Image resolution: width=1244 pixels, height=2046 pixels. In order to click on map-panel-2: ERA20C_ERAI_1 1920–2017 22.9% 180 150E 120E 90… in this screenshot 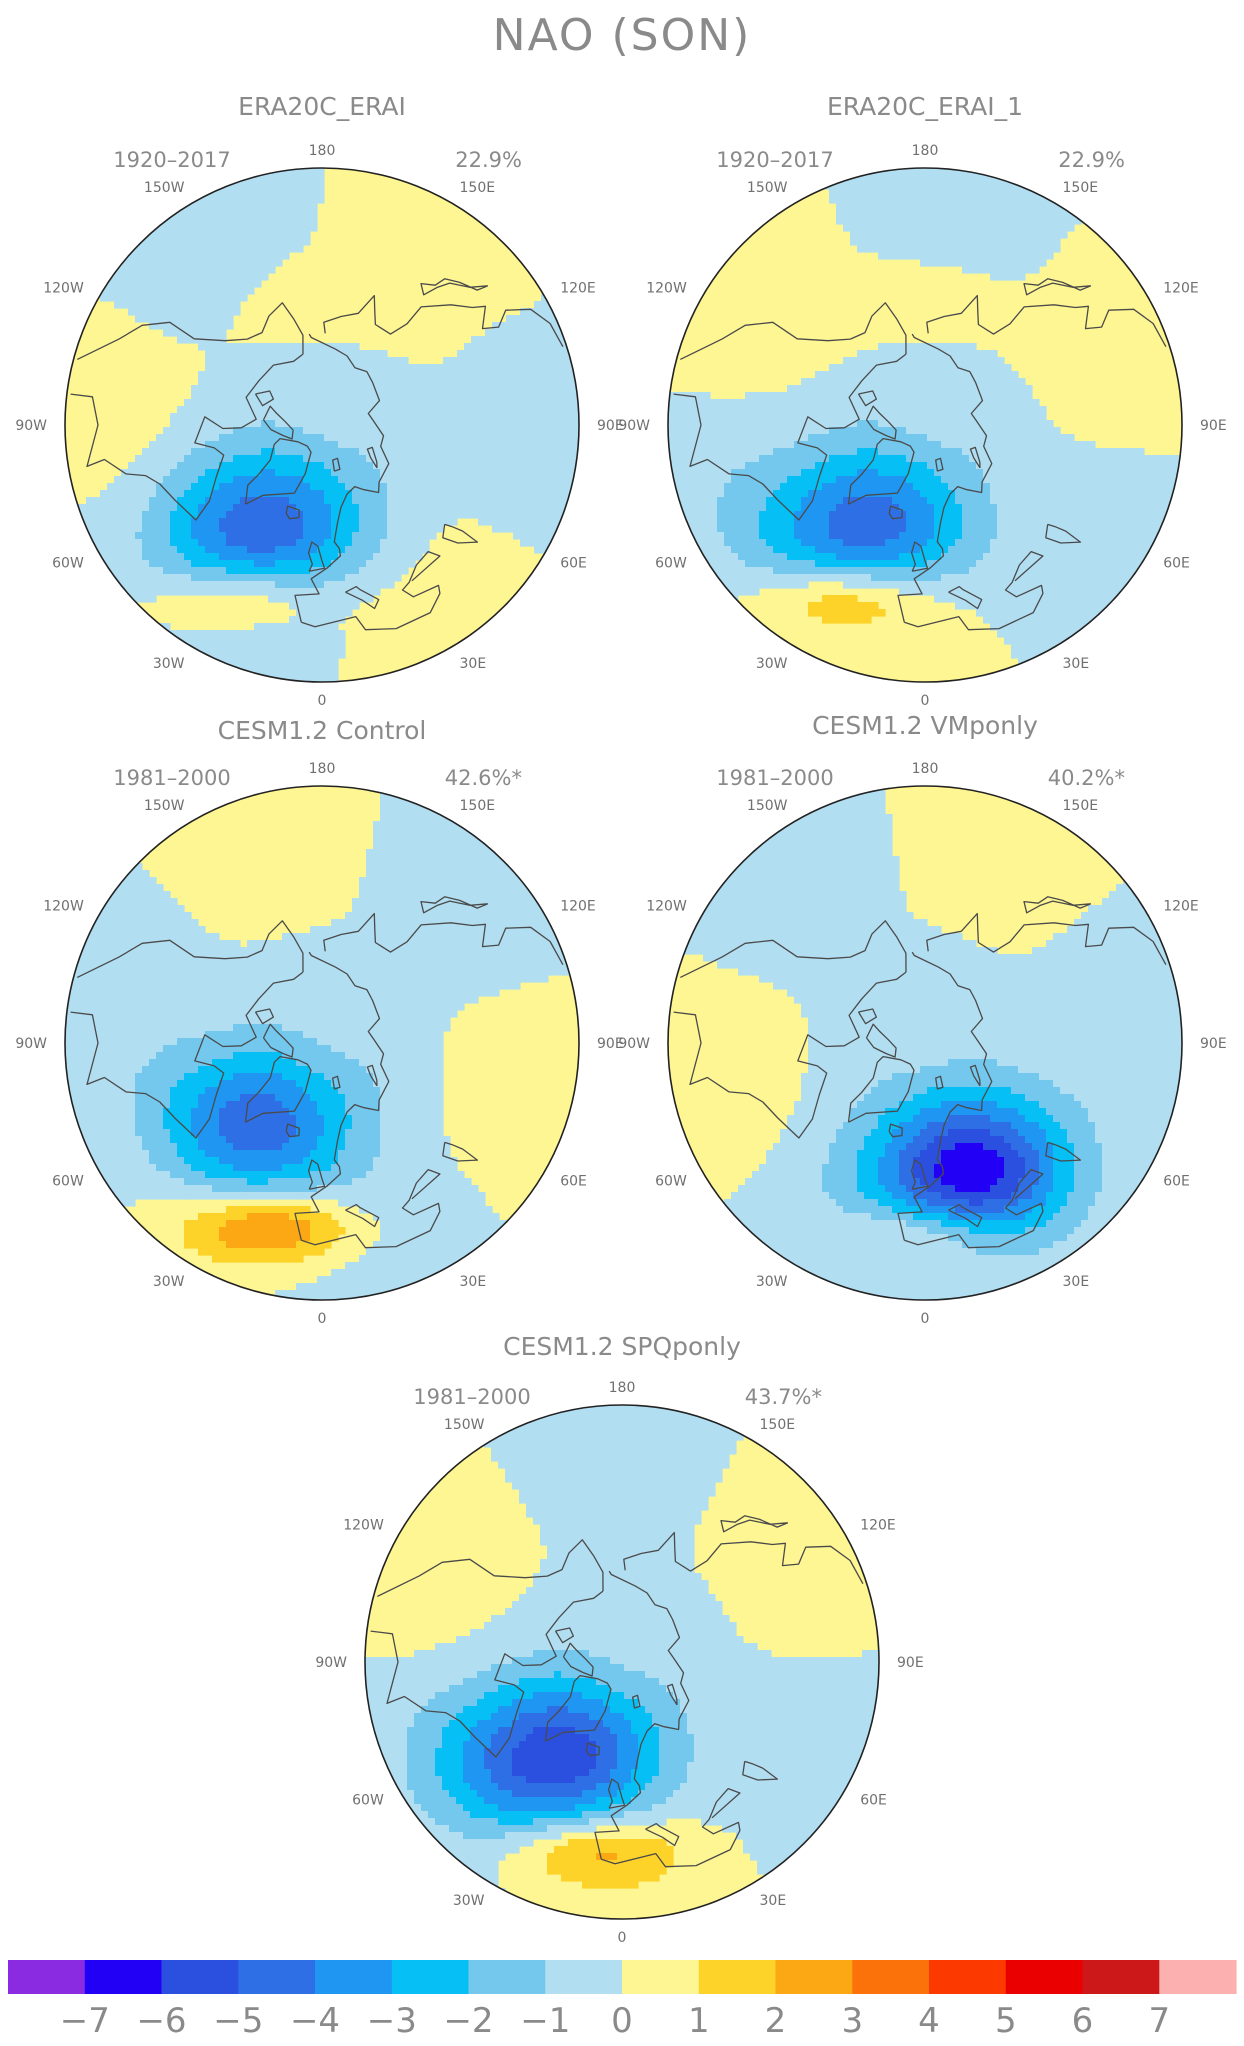, I will do `click(922, 400)`.